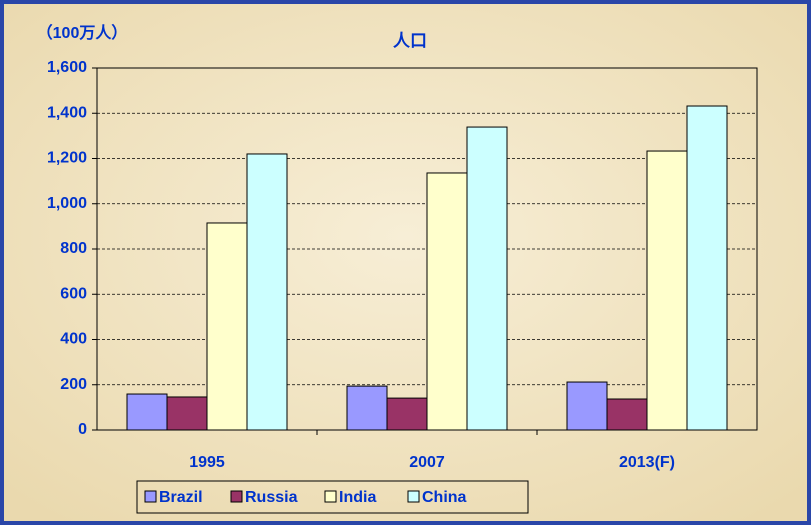  What do you see at coordinates (73, 248) in the screenshot?
I see `y-tick-label: 800` at bounding box center [73, 248].